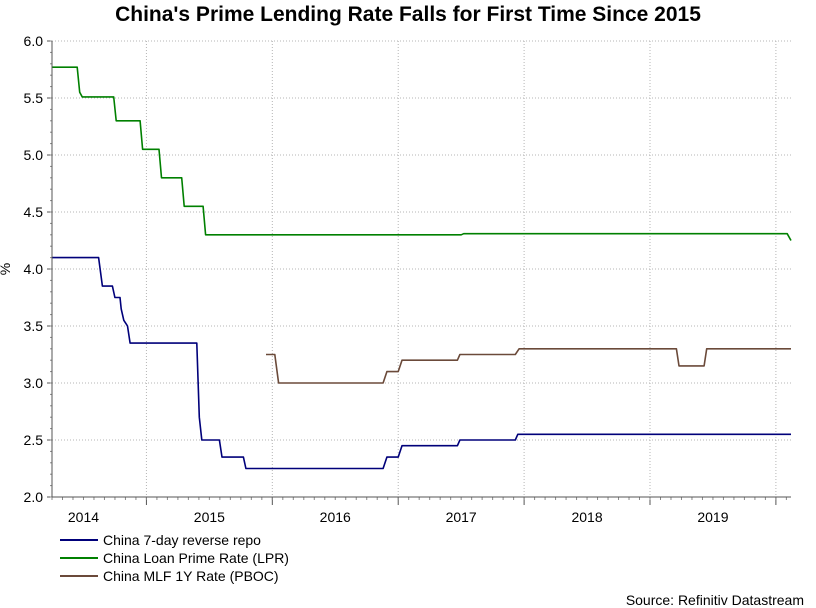  Describe the element at coordinates (6, 269) in the screenshot. I see `y-axis-label: %` at that location.